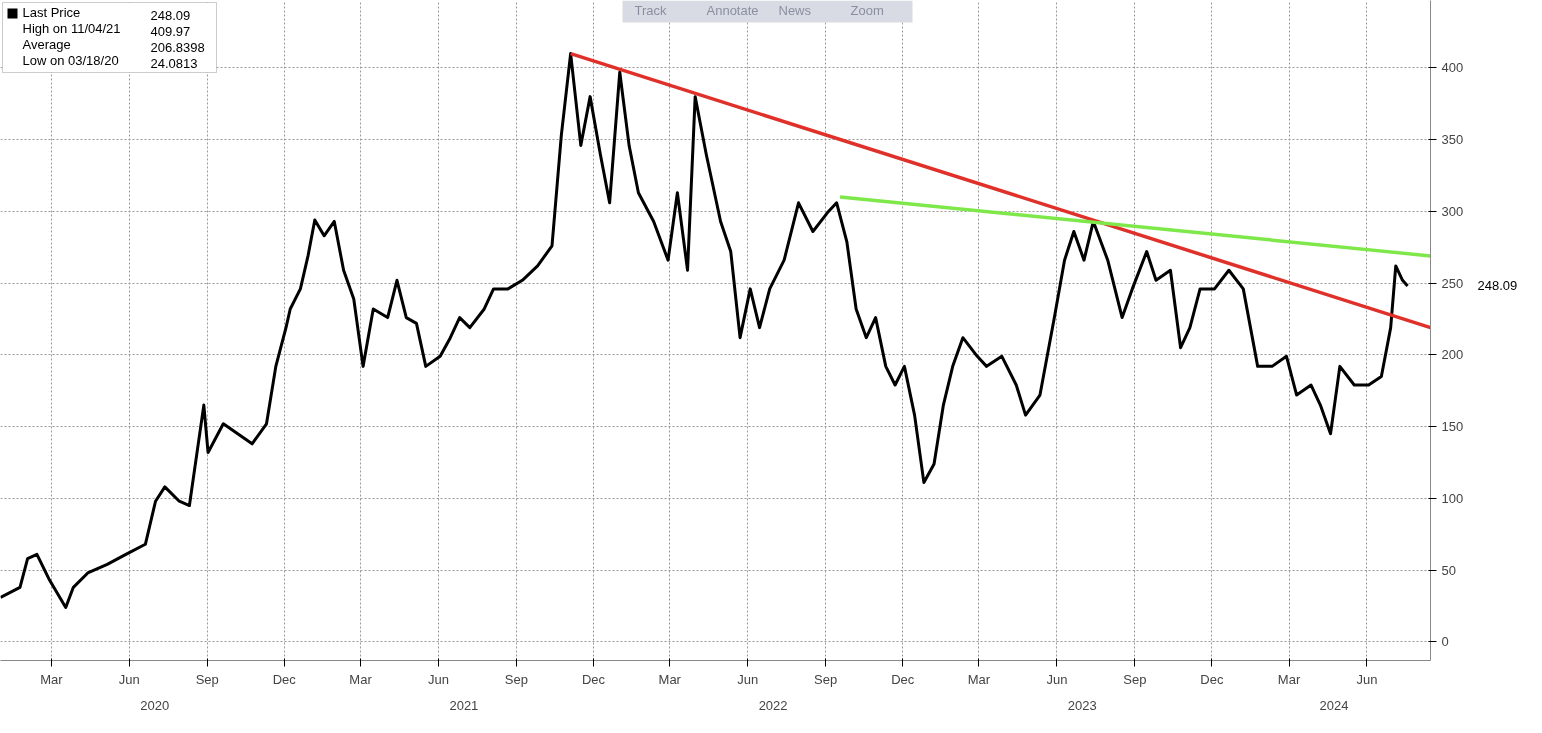 Image resolution: width=1542 pixels, height=733 pixels. What do you see at coordinates (651, 10) in the screenshot?
I see `annotation: Track` at bounding box center [651, 10].